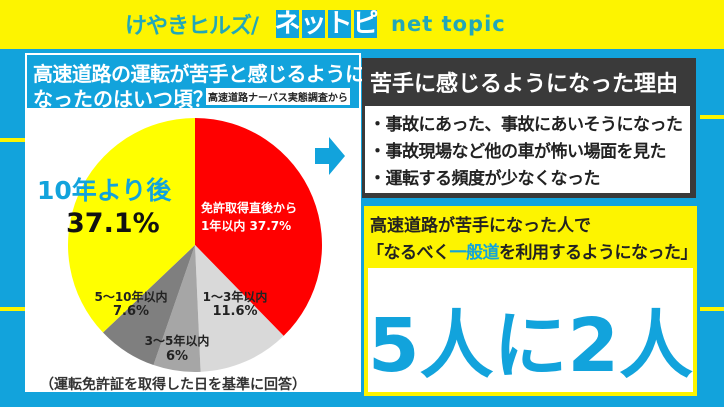  Describe the element at coordinates (104, 190) in the screenshot. I see `label-10plus-title: 10年より後` at that location.